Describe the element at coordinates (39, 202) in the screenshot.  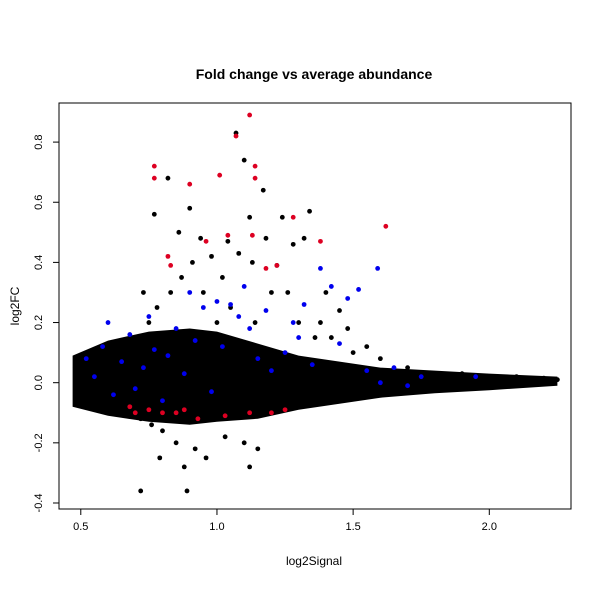
I see `y-tick-label: 0.6` at that location.